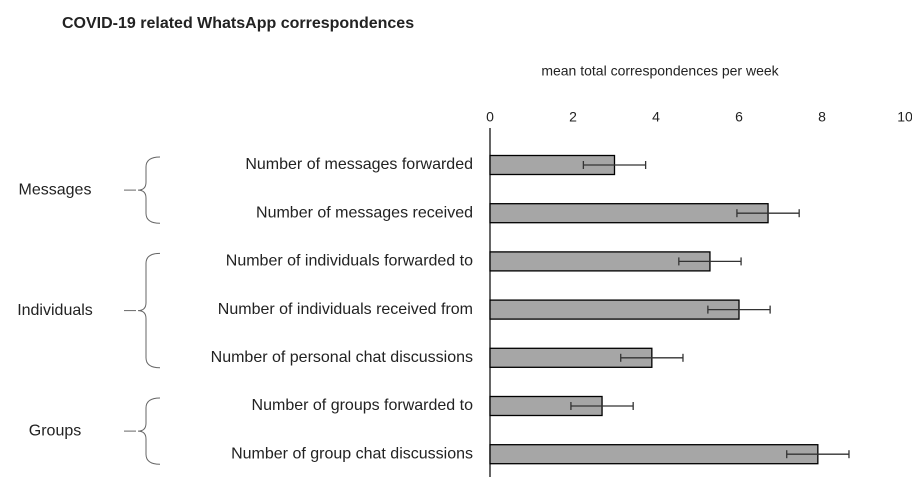  Describe the element at coordinates (364, 212) in the screenshot. I see `category-label: Number of messages received` at that location.